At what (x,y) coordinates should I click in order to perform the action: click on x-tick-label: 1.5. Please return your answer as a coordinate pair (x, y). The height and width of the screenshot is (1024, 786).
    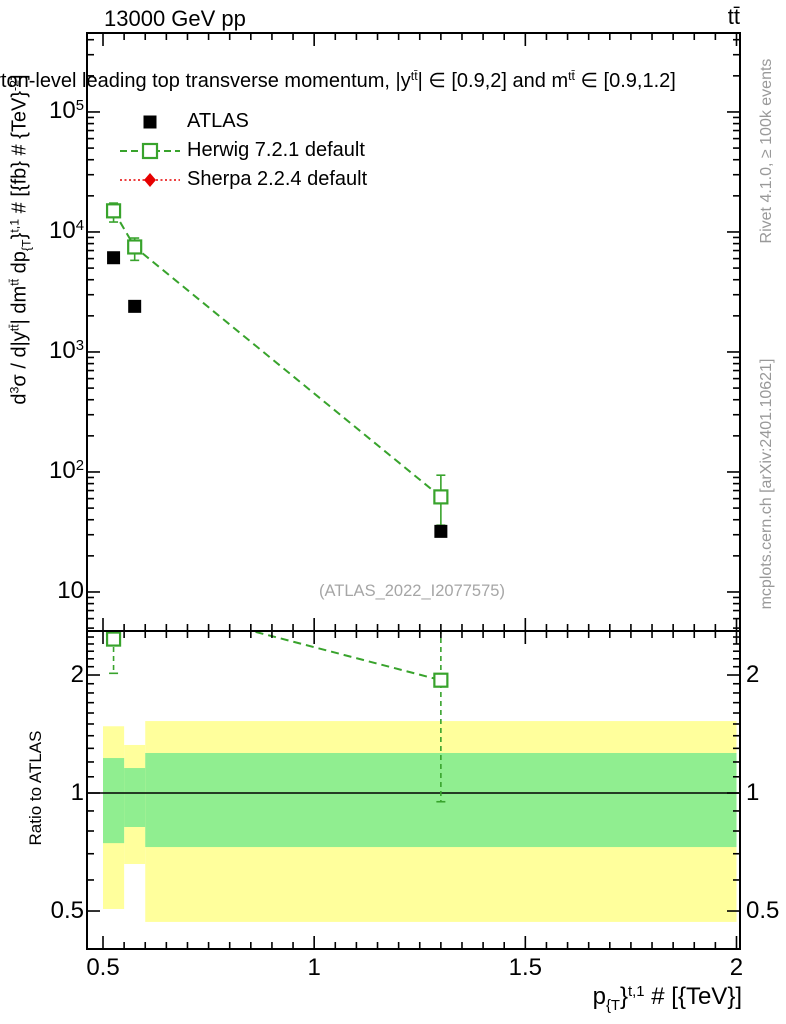
    Looking at the image, I should click on (525, 967).